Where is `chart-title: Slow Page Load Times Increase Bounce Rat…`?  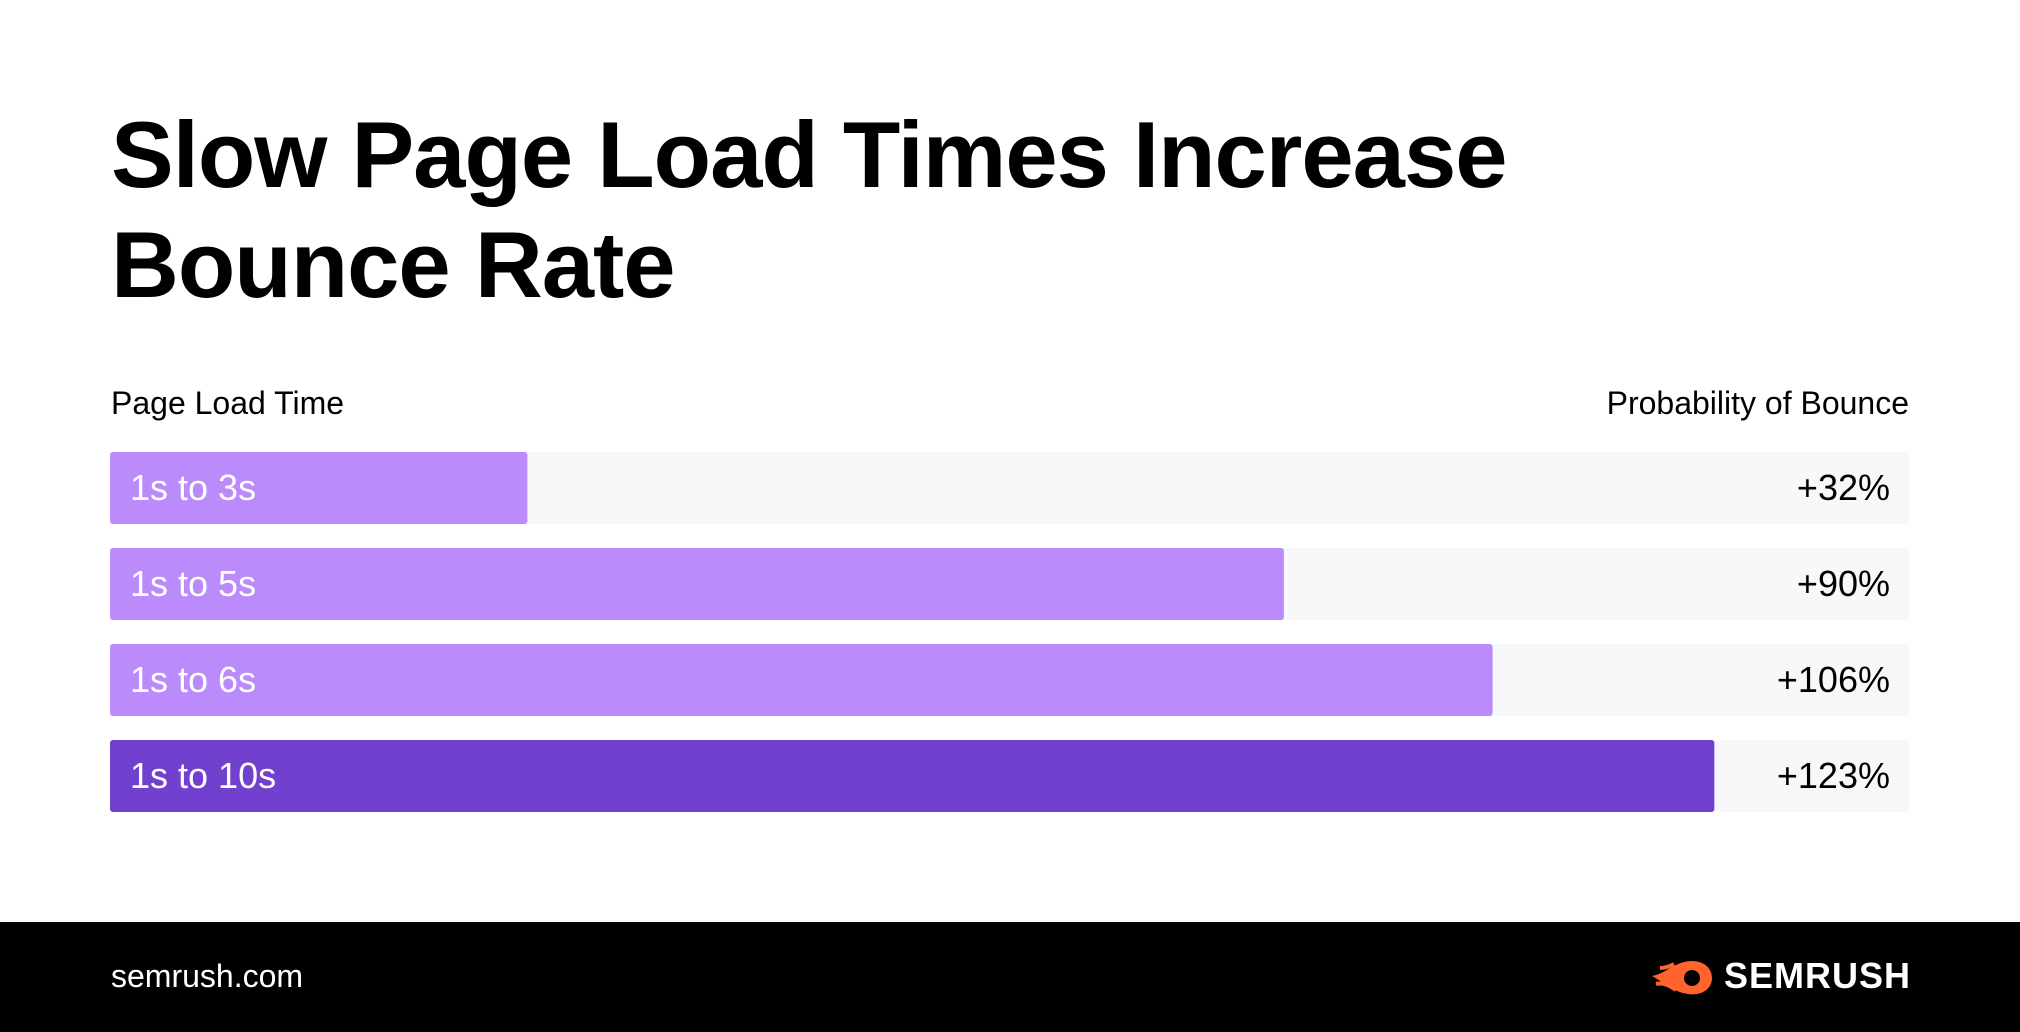 chart-title: Slow Page Load Times Increase Bounce Rat… is located at coordinates (809, 209).